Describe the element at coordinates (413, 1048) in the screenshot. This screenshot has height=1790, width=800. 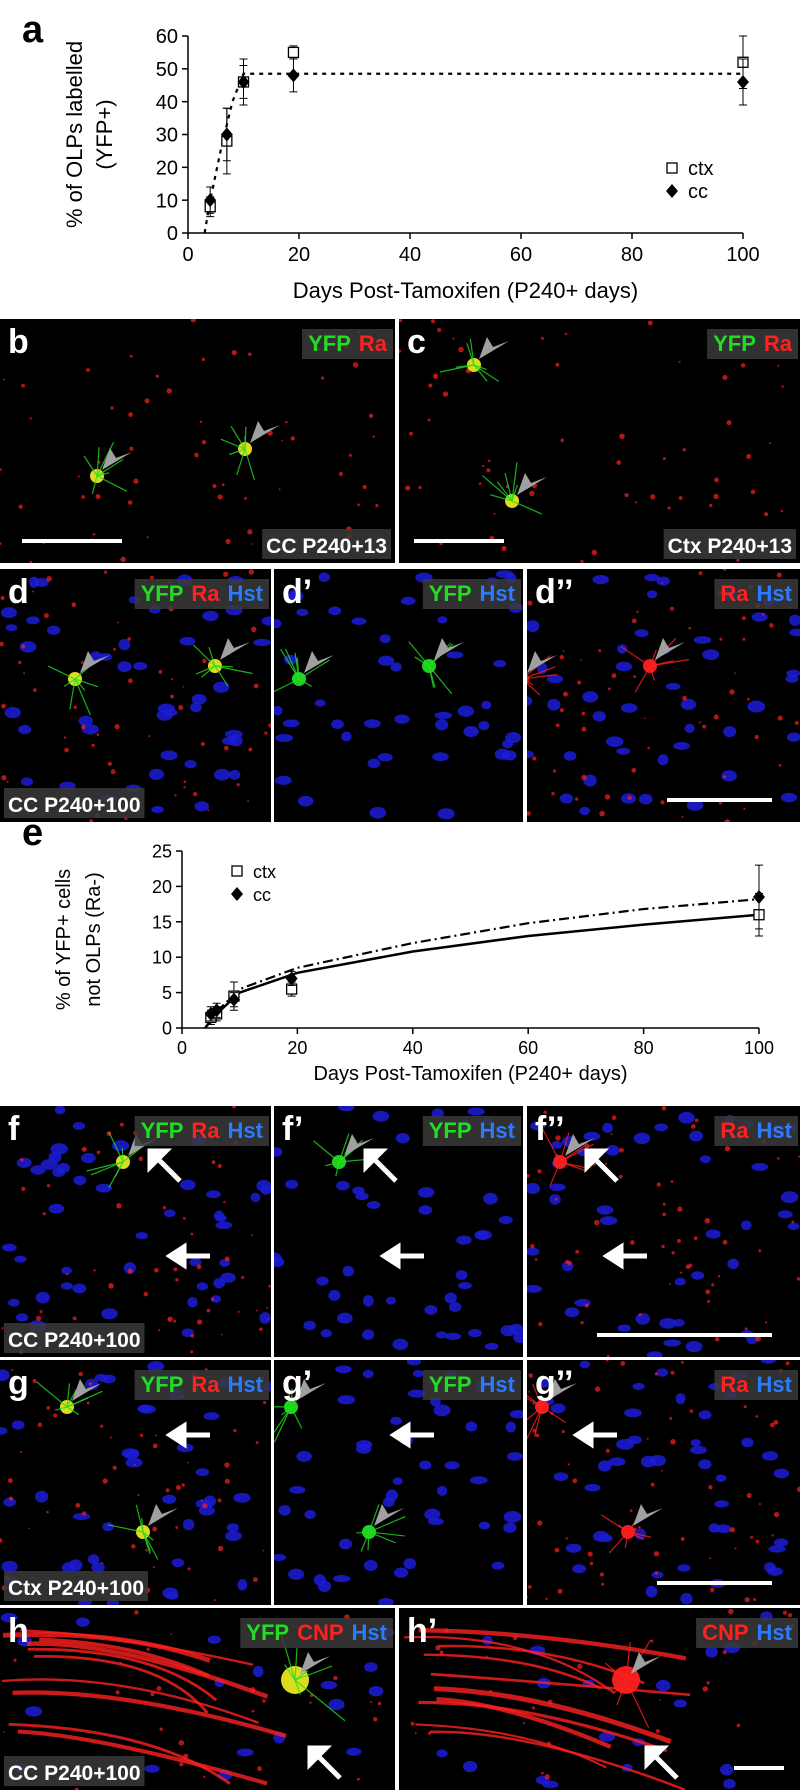
I see `x-tick-label: 40` at that location.